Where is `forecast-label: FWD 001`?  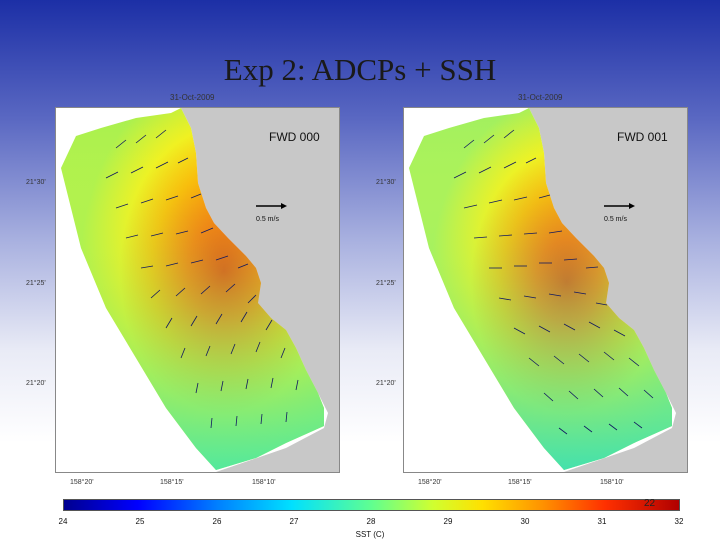
forecast-label: FWD 001 is located at coordinates (642, 137).